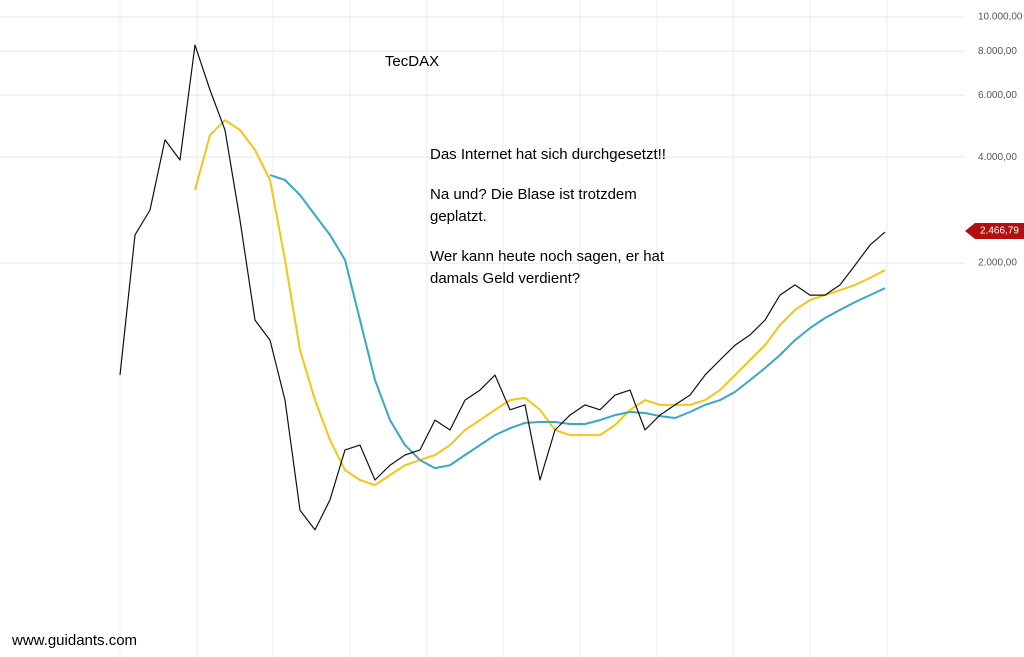 This screenshot has height=657, width=1024. Describe the element at coordinates (458, 216) in the screenshot. I see `annotation: geplatzt.` at that location.